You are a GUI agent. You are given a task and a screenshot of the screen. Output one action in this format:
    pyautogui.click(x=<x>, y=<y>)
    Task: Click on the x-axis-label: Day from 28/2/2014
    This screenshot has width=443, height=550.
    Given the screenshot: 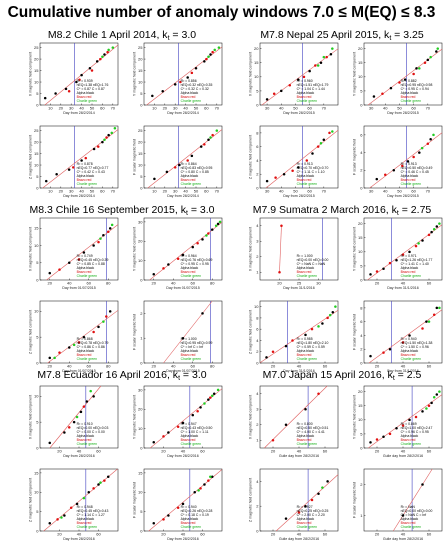 What is the action you would take?
    pyautogui.click(x=79, y=113)
    